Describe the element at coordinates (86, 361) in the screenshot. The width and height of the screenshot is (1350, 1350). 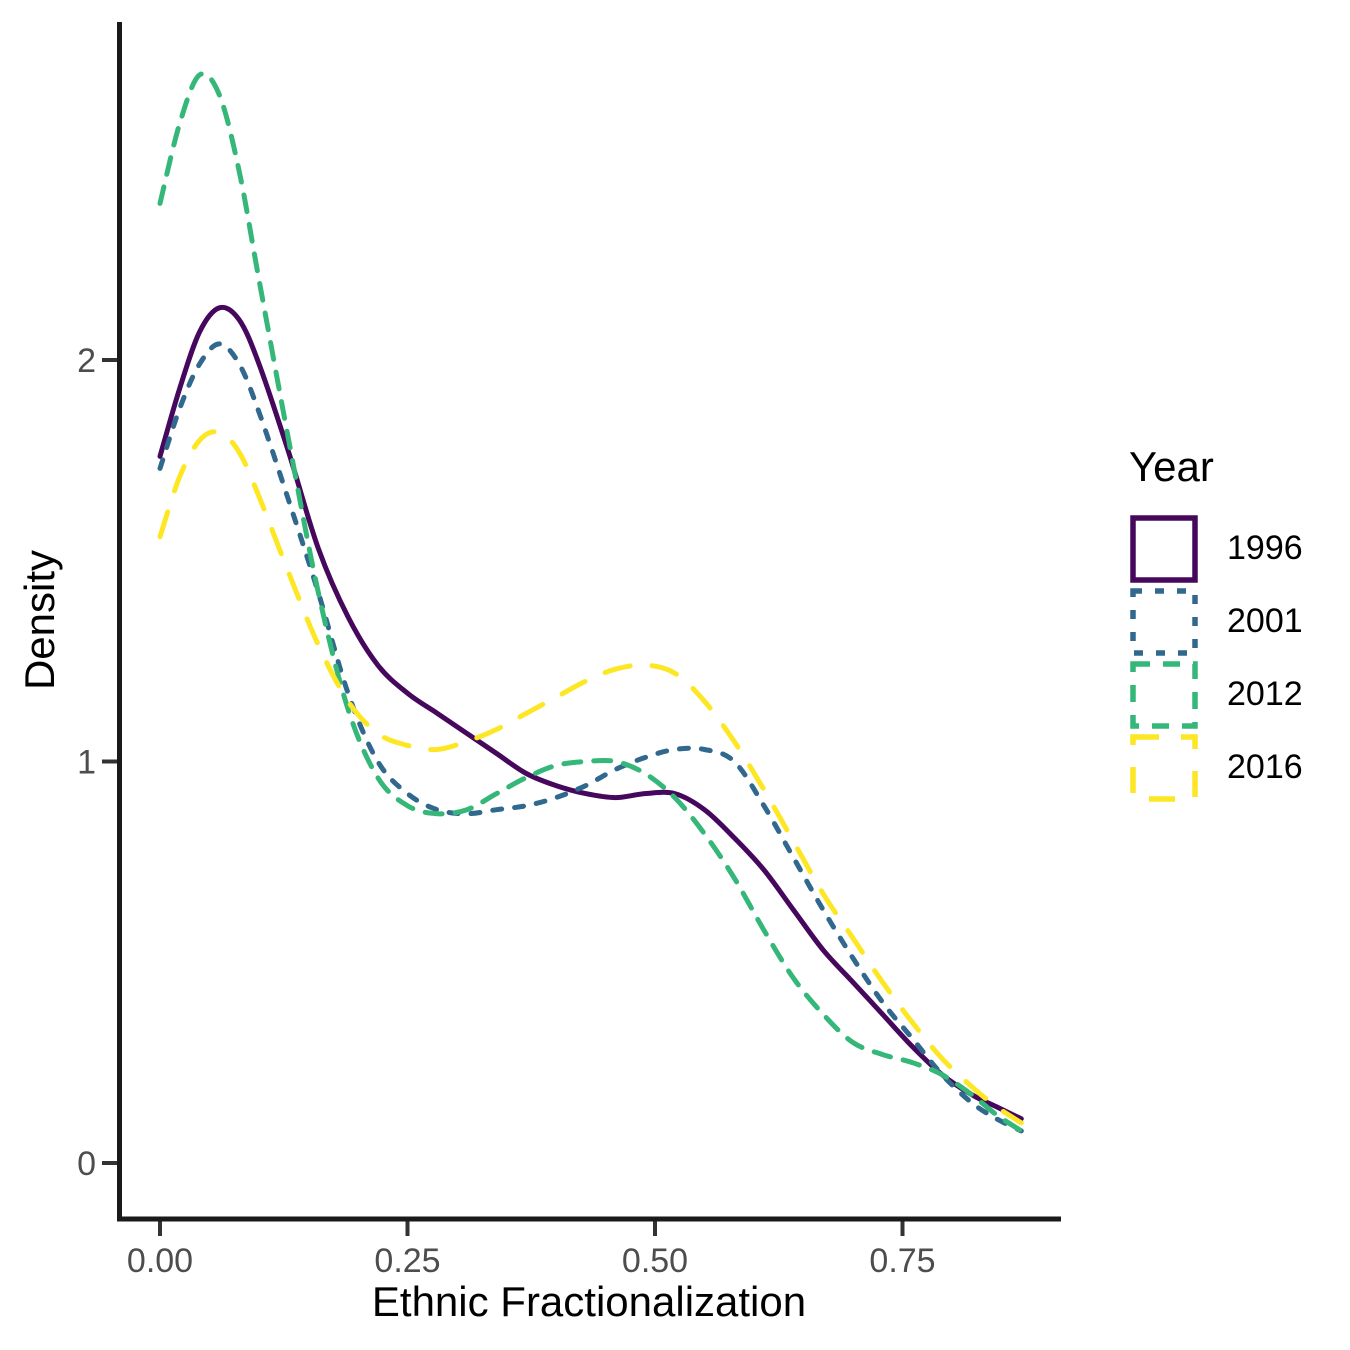
I see `y-tick-label: 2` at that location.